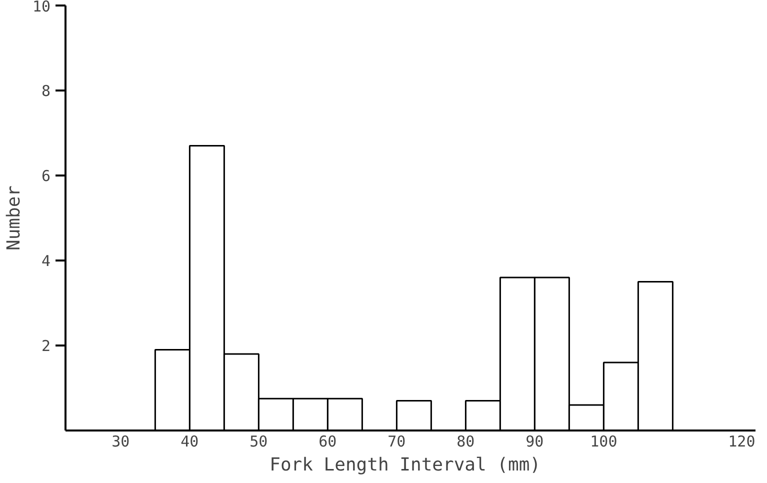 This screenshot has width=767, height=483. What do you see at coordinates (189, 441) in the screenshot?
I see `x-tick-label: 40` at bounding box center [189, 441].